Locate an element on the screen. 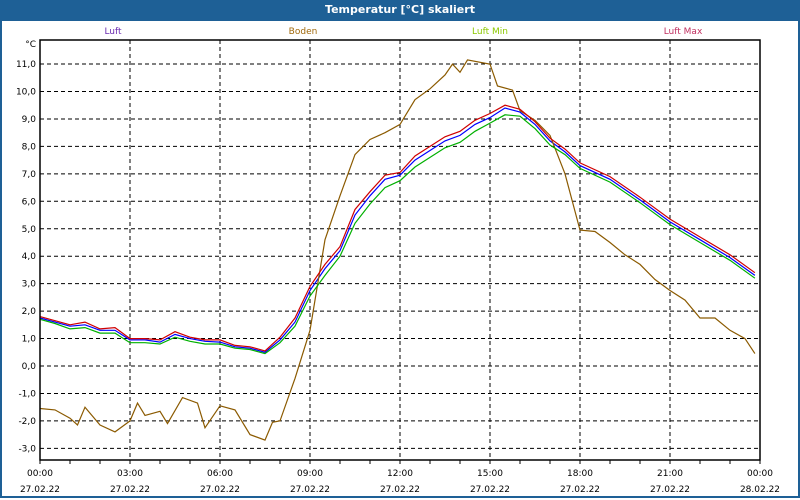  y-tick-label: 4,0 is located at coordinates (29, 257).